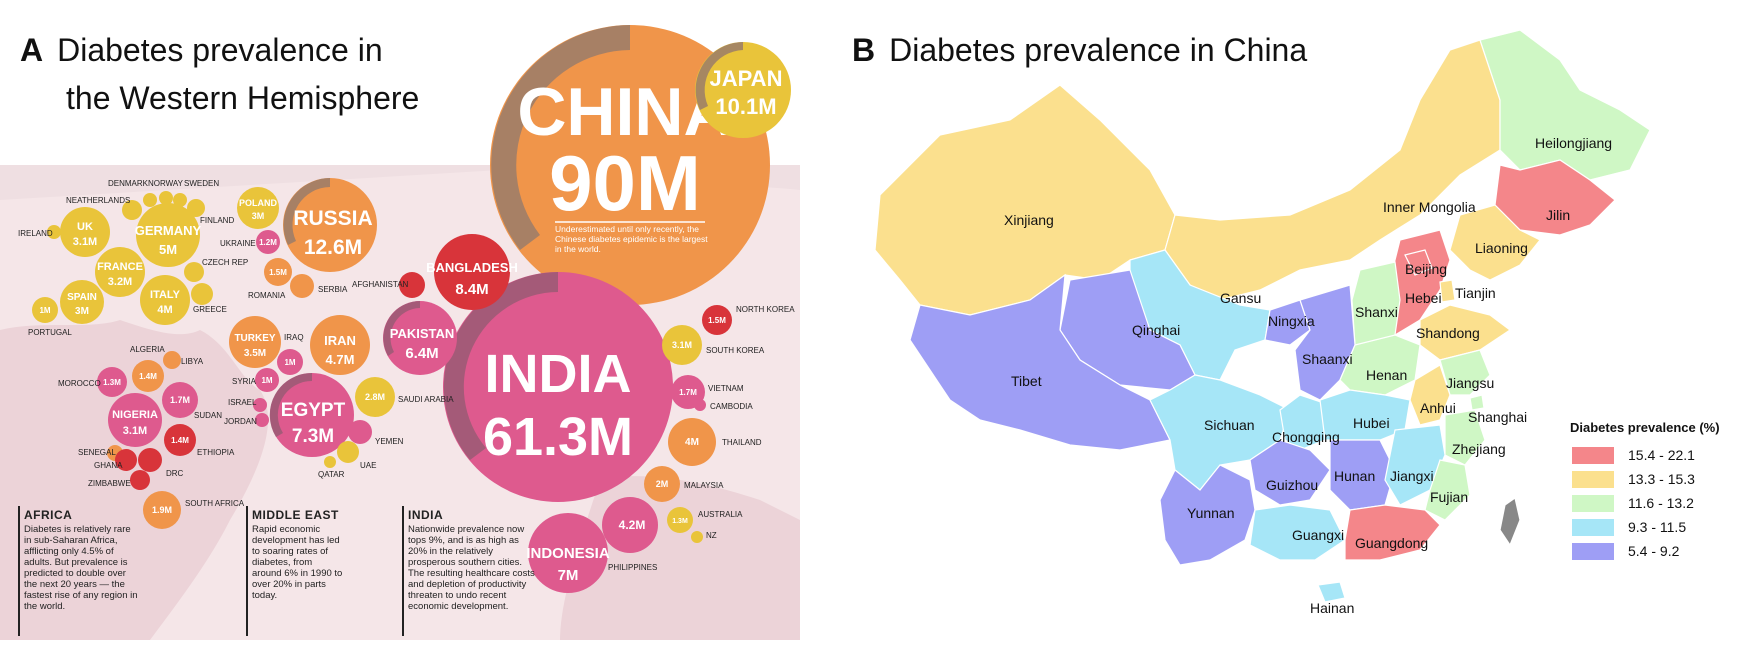  Describe the element at coordinates (220, 50) in the screenshot. I see `panel-a-title-line1: Diabetes prevalence in` at that location.